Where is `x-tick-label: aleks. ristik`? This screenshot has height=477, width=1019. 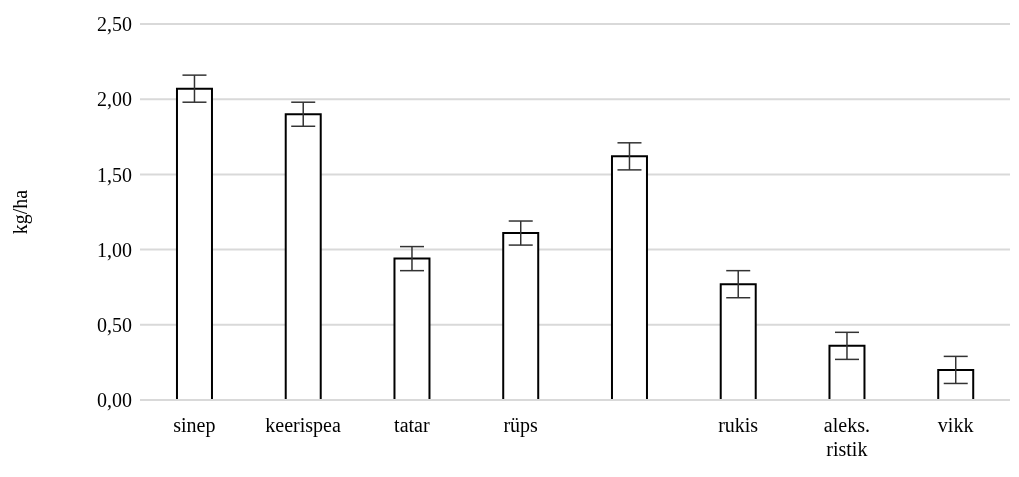 x-tick-label: aleks. ristik is located at coordinates (846, 437).